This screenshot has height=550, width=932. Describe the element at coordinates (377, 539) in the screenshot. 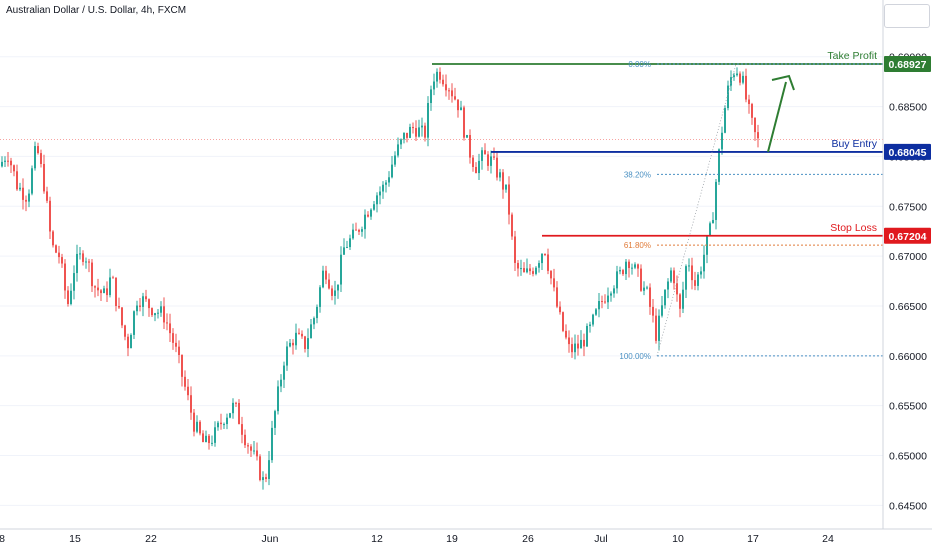

I see `time-tick-label: 12` at that location.